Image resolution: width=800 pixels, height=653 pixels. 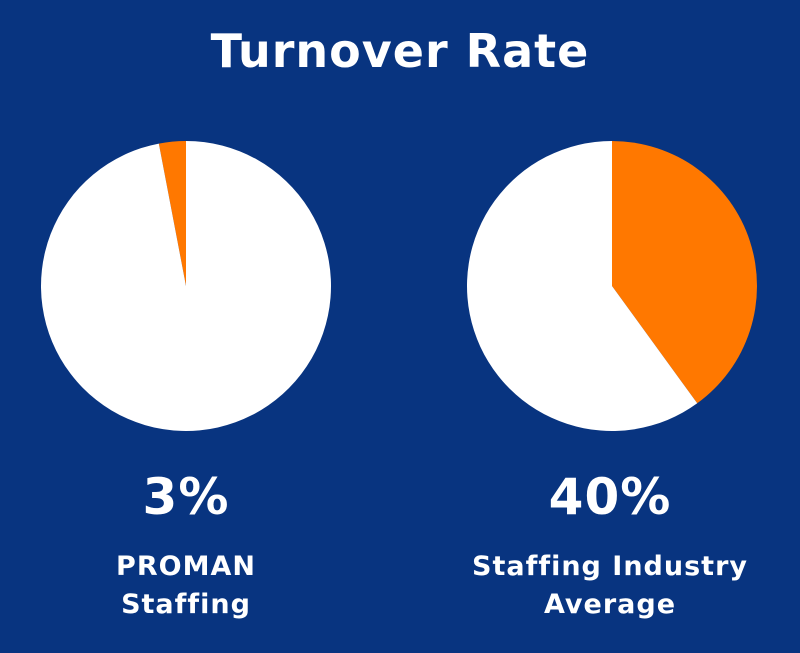 What do you see at coordinates (186, 566) in the screenshot?
I see `proman-label-line-1: PROMAN` at bounding box center [186, 566].